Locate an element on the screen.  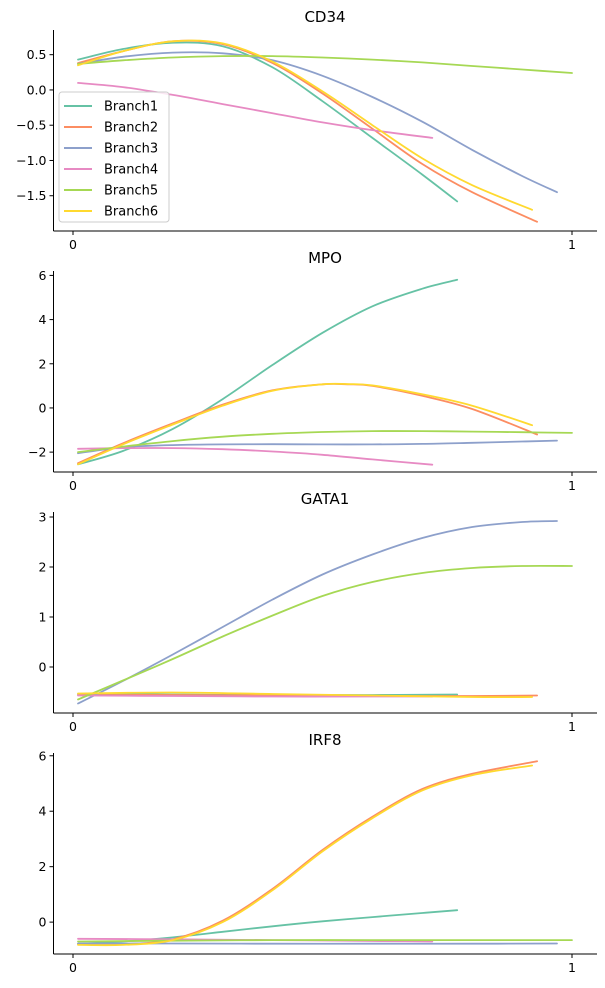
legend-label: Branch3 is located at coordinates (131, 149).